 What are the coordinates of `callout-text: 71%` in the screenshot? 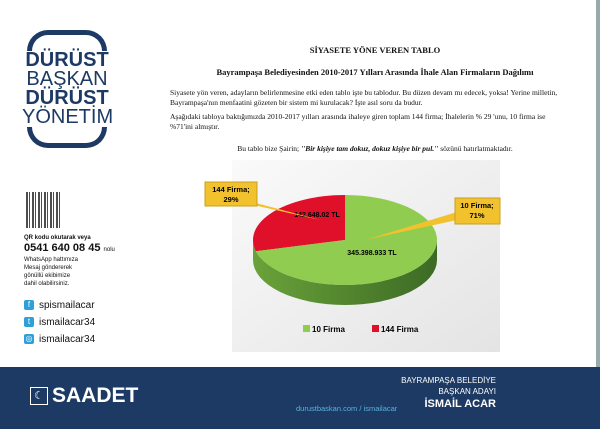 It's located at (476, 215).